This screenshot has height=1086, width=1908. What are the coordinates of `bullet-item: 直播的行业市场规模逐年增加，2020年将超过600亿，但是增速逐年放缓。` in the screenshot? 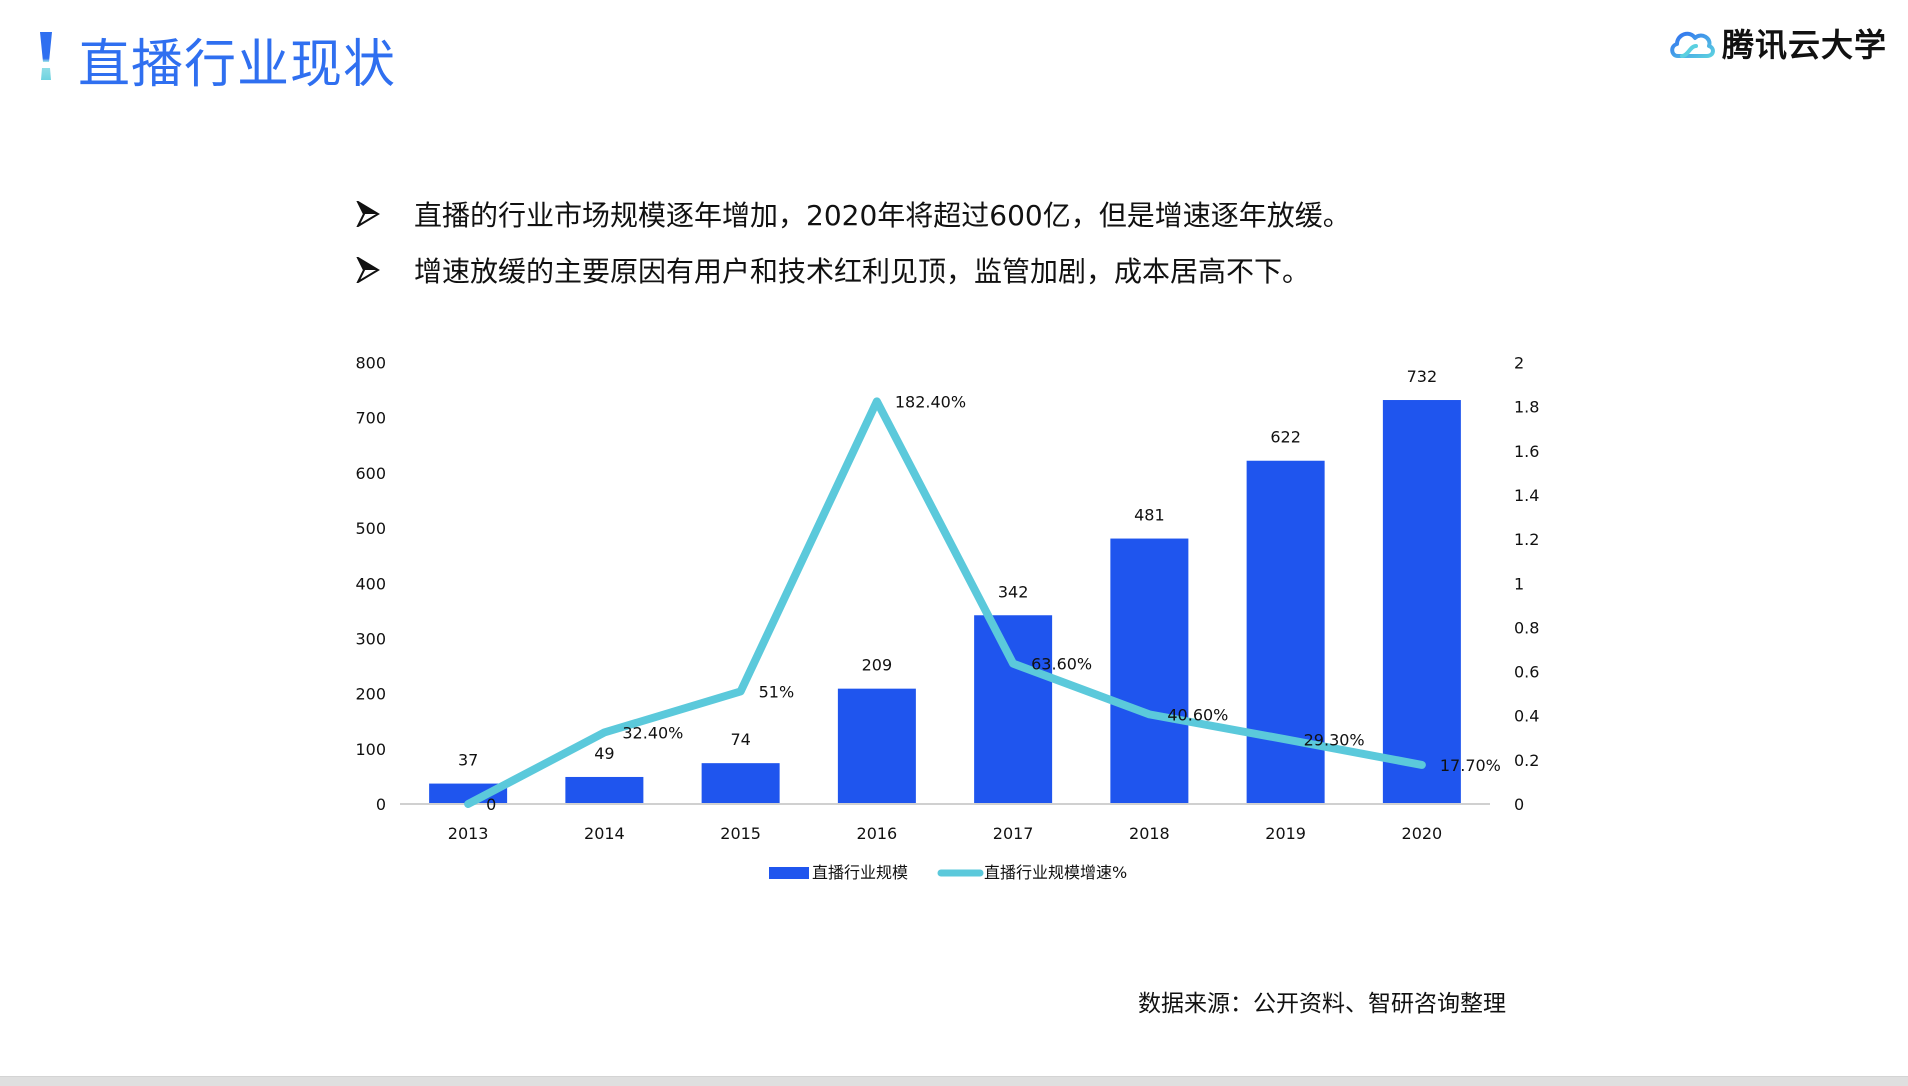 It's located at (853, 214).